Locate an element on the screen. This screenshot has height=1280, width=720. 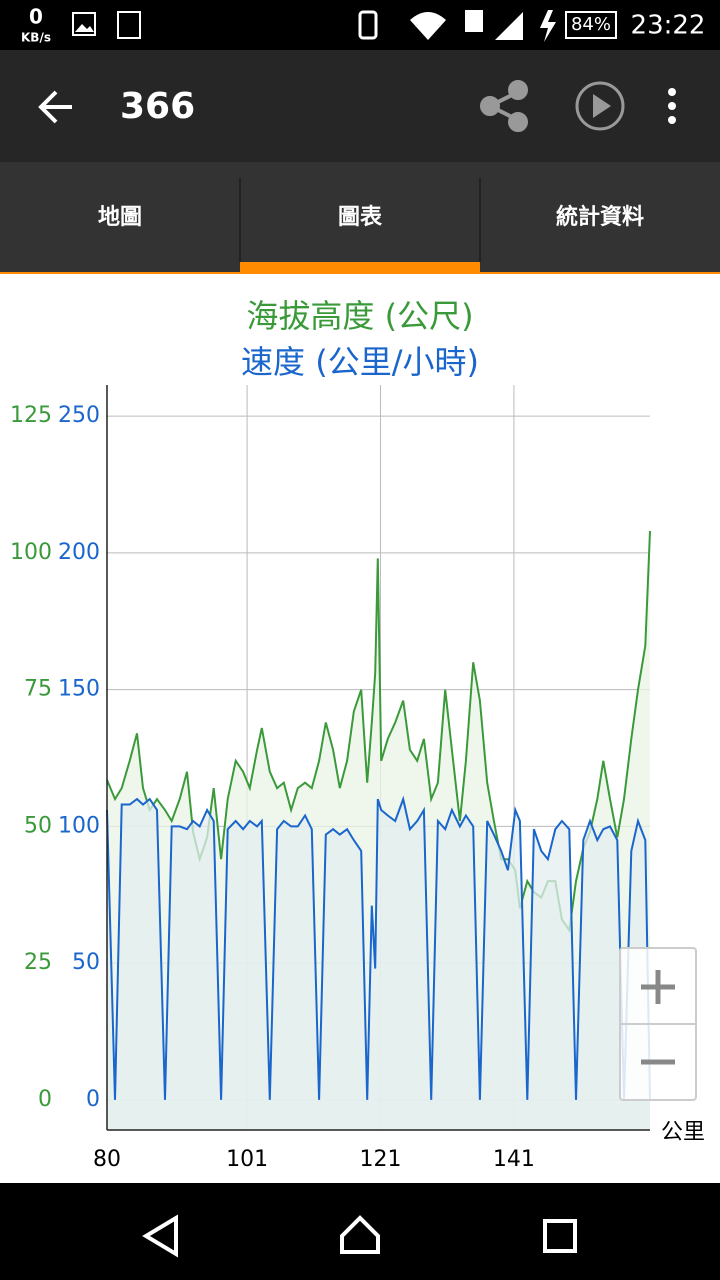
y-tick-label: 100 is located at coordinates (31, 552).